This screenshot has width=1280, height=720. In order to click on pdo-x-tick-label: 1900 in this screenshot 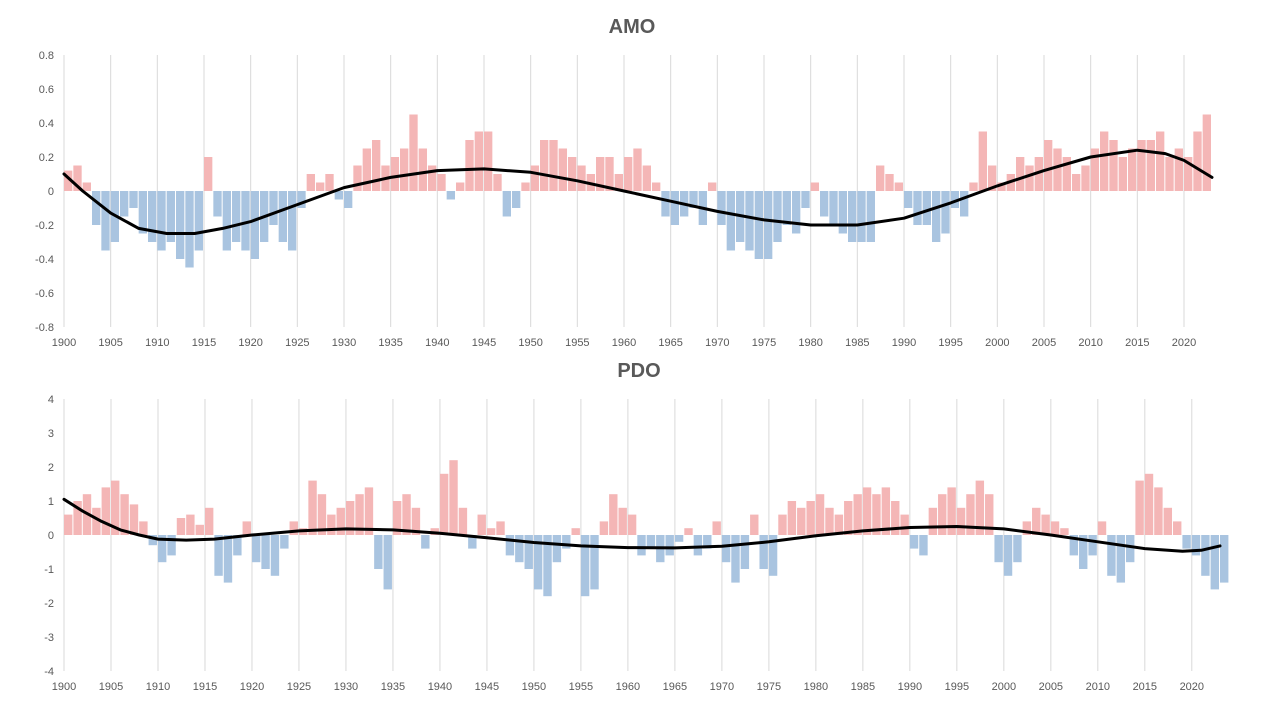, I will do `click(64, 687)`.